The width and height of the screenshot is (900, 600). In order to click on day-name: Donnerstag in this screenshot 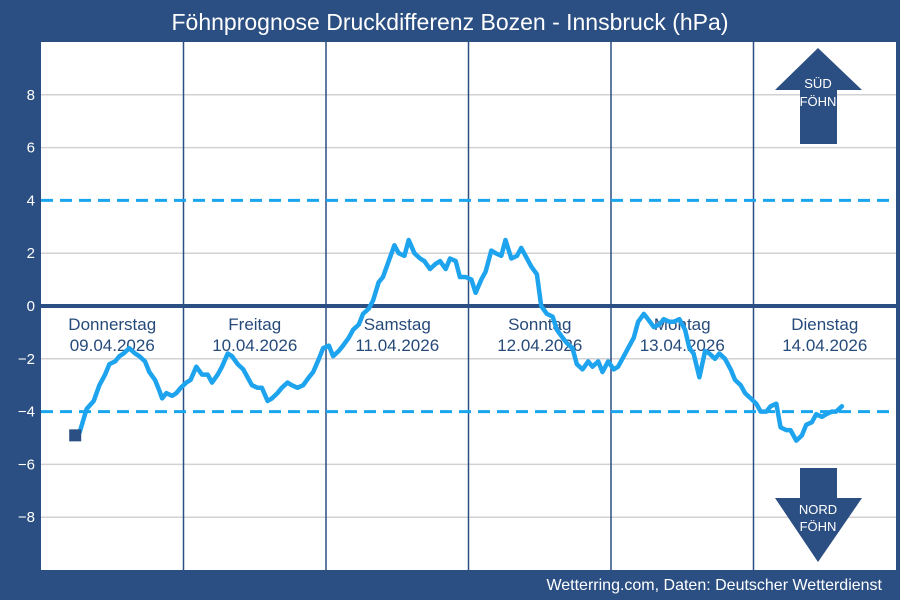, I will do `click(112, 324)`.